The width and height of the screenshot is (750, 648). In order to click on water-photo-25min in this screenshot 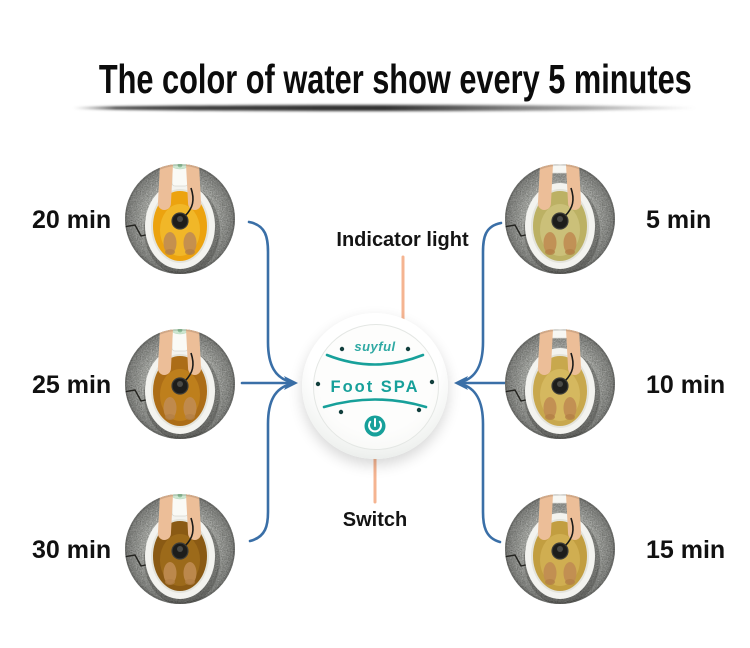, I will do `click(180, 384)`.